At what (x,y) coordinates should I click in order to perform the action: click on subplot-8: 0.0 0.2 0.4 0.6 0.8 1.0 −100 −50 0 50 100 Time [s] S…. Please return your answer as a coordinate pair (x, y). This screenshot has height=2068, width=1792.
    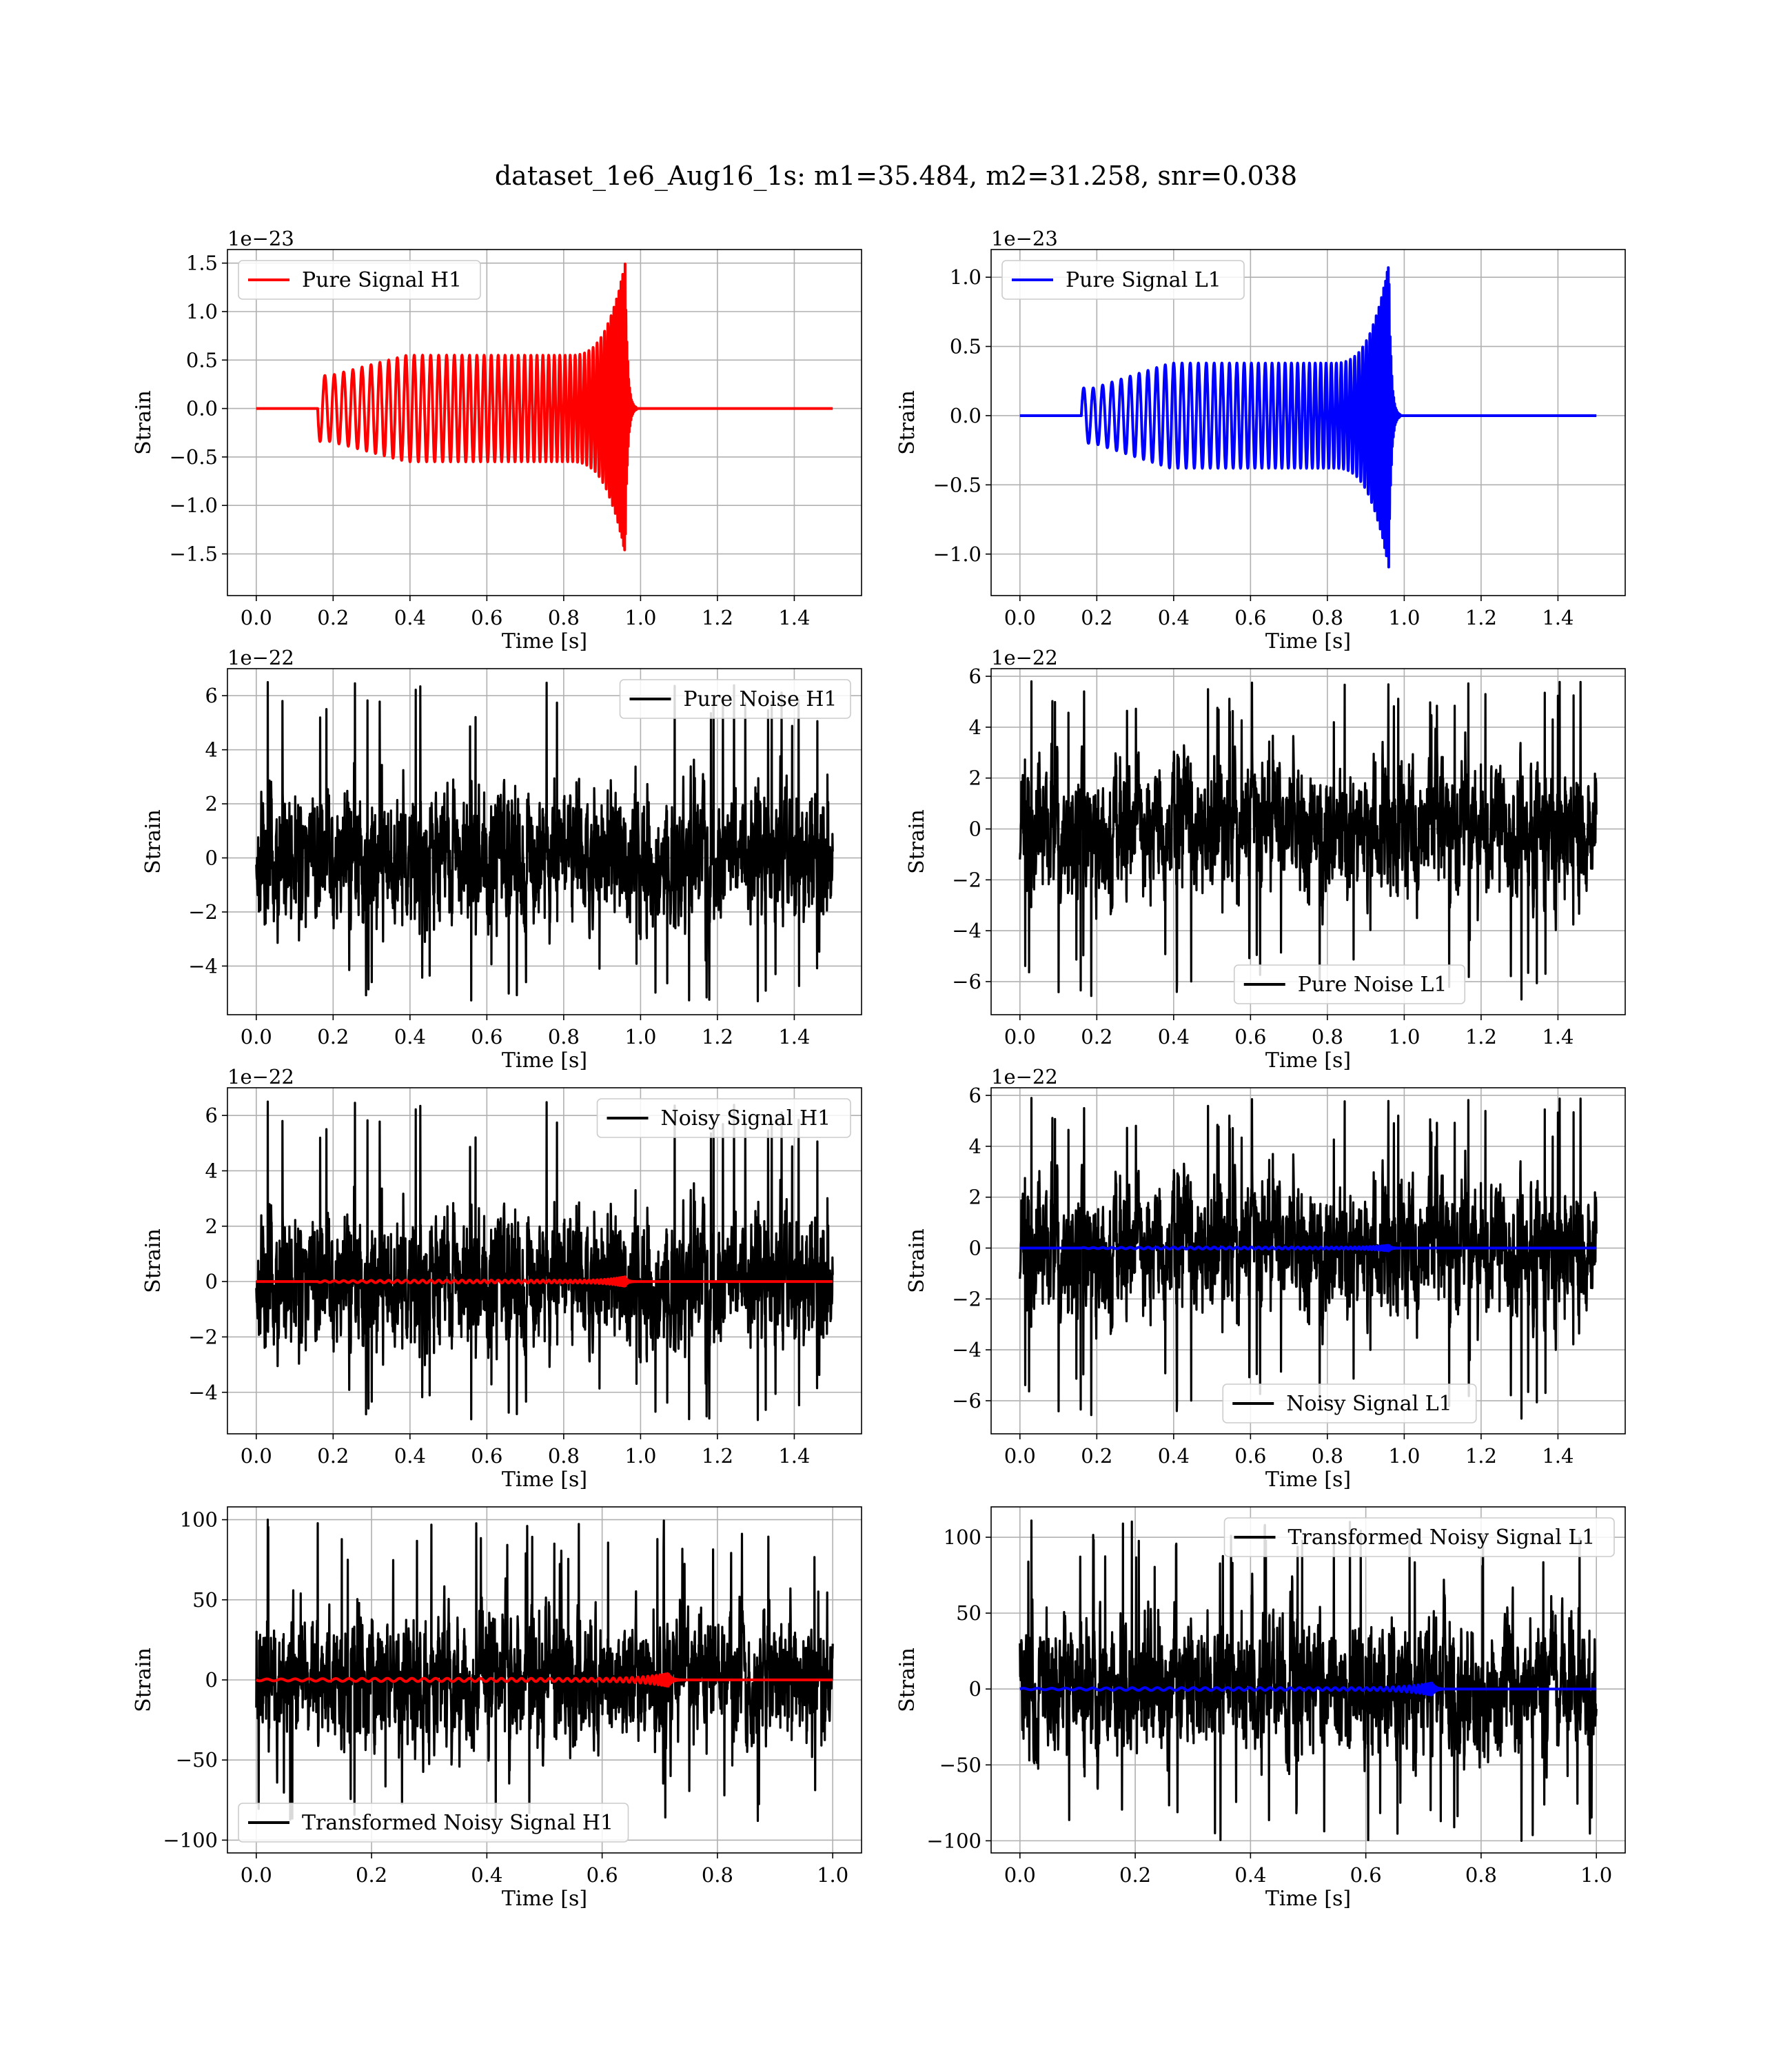
    Looking at the image, I should click on (1260, 1708).